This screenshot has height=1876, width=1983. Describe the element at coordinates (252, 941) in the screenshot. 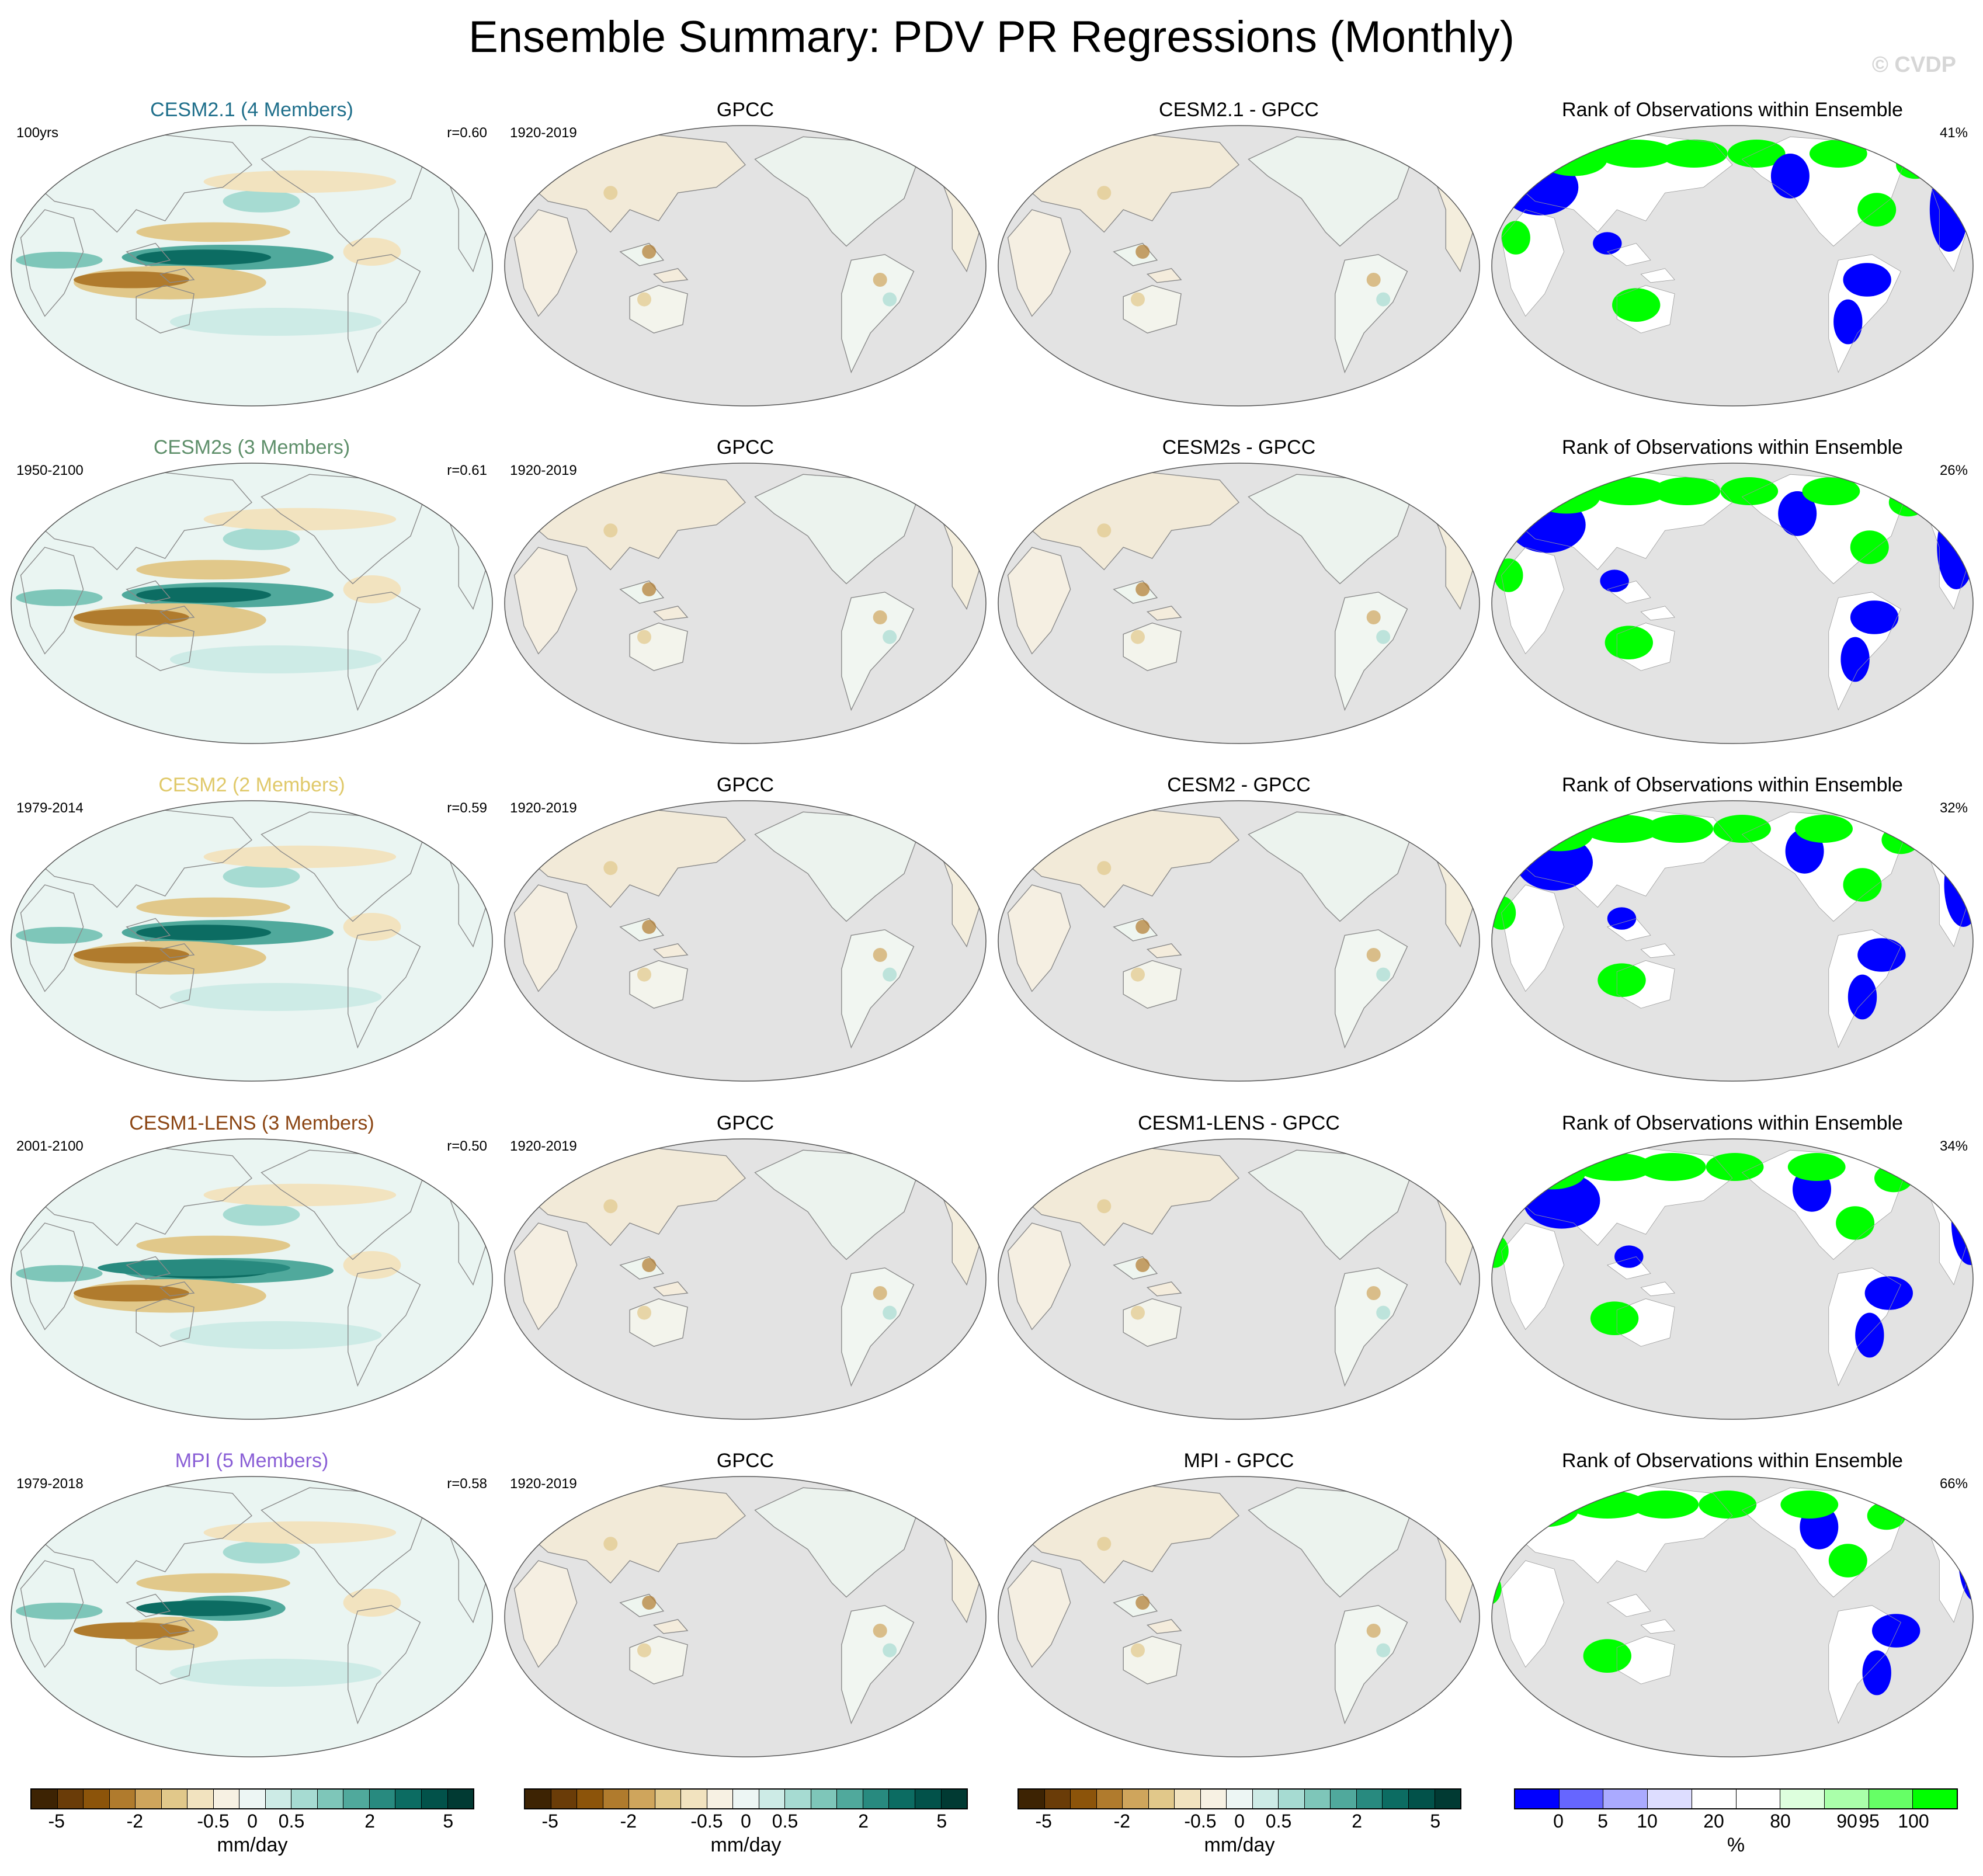

I see `model-map` at that location.